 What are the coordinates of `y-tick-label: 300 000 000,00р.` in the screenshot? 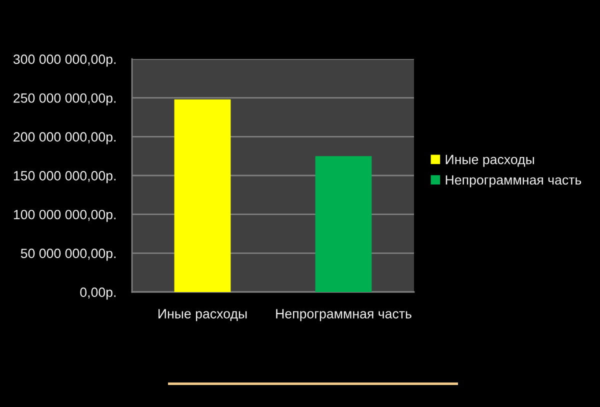 It's located at (64, 60).